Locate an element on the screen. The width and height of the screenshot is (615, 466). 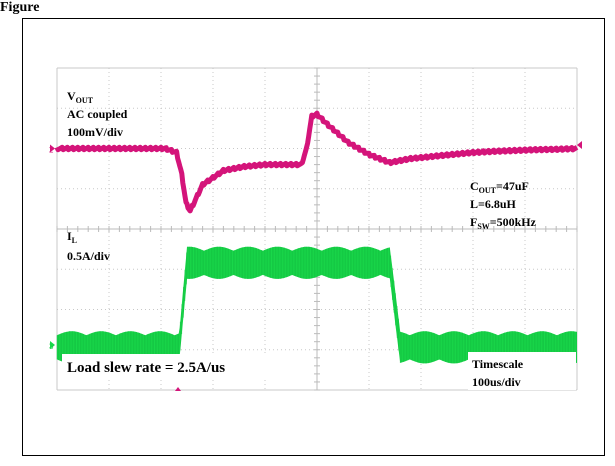
ch3-number: 3 is located at coordinates (51, 346).